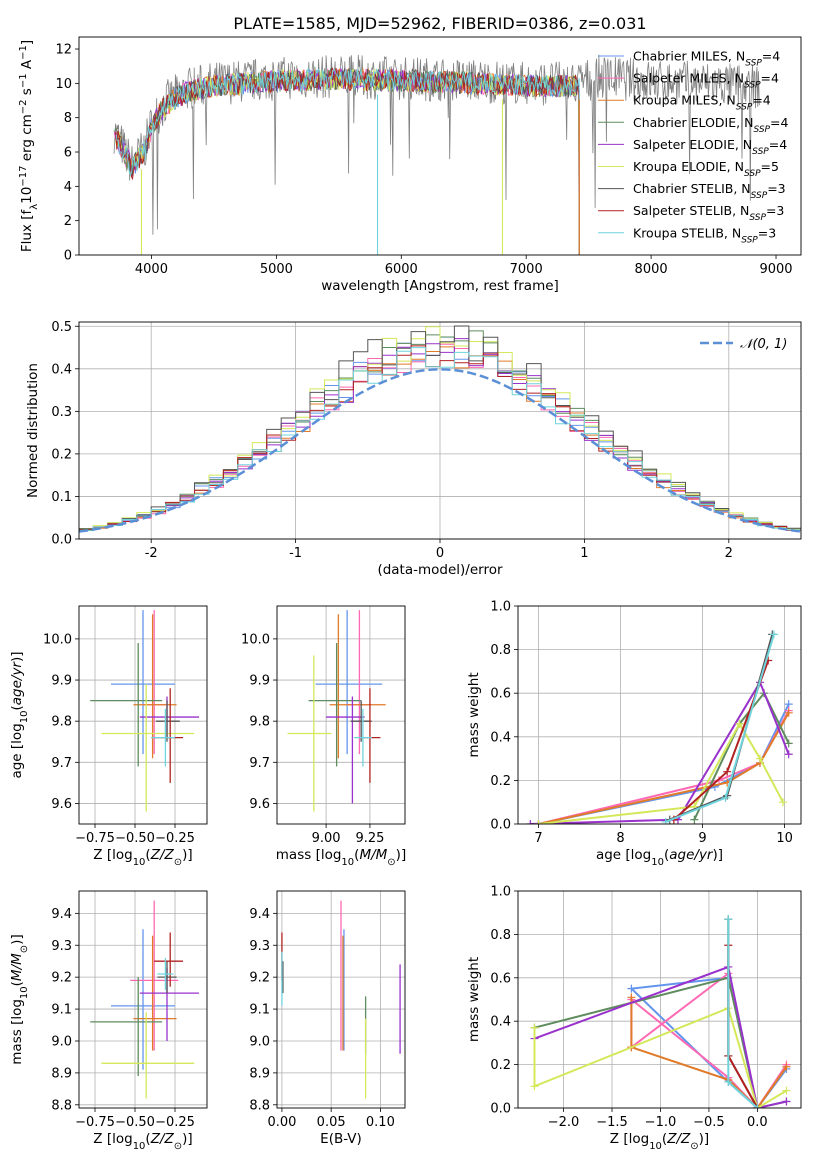 The width and height of the screenshot is (819, 1170). Describe the element at coordinates (369, 838) in the screenshot. I see `x-tick-label: 9.25` at that location.